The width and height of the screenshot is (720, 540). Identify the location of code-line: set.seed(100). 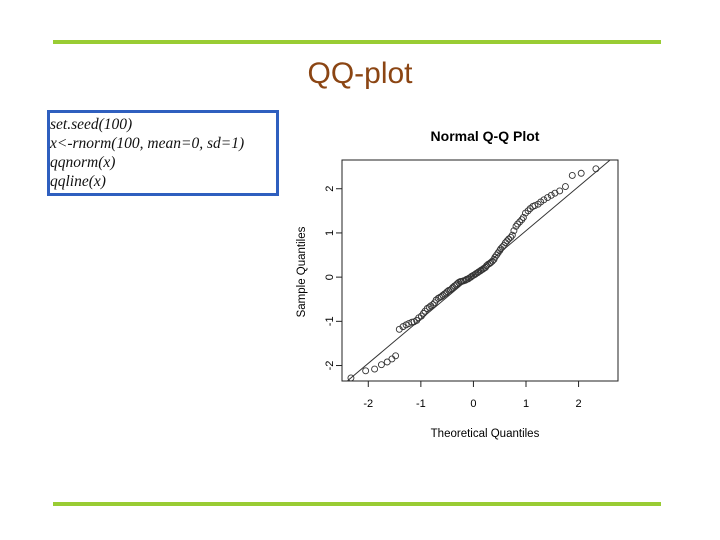
(91, 124).